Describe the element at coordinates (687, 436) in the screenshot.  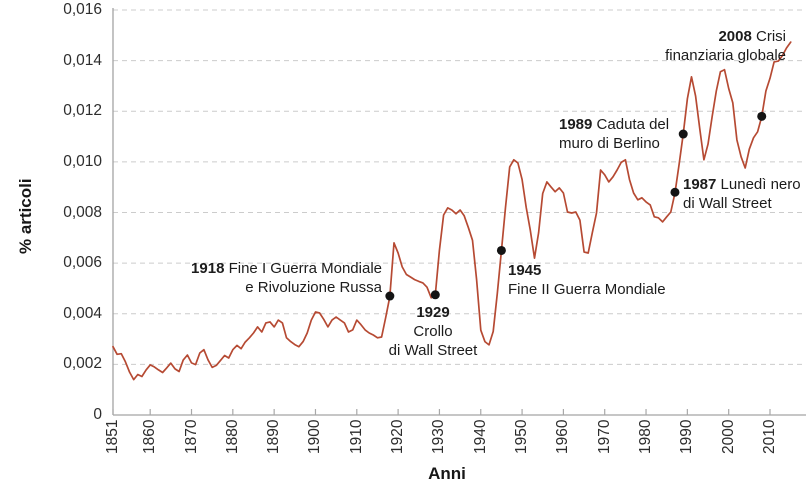
I see `x-tick-label: 1990` at that location.